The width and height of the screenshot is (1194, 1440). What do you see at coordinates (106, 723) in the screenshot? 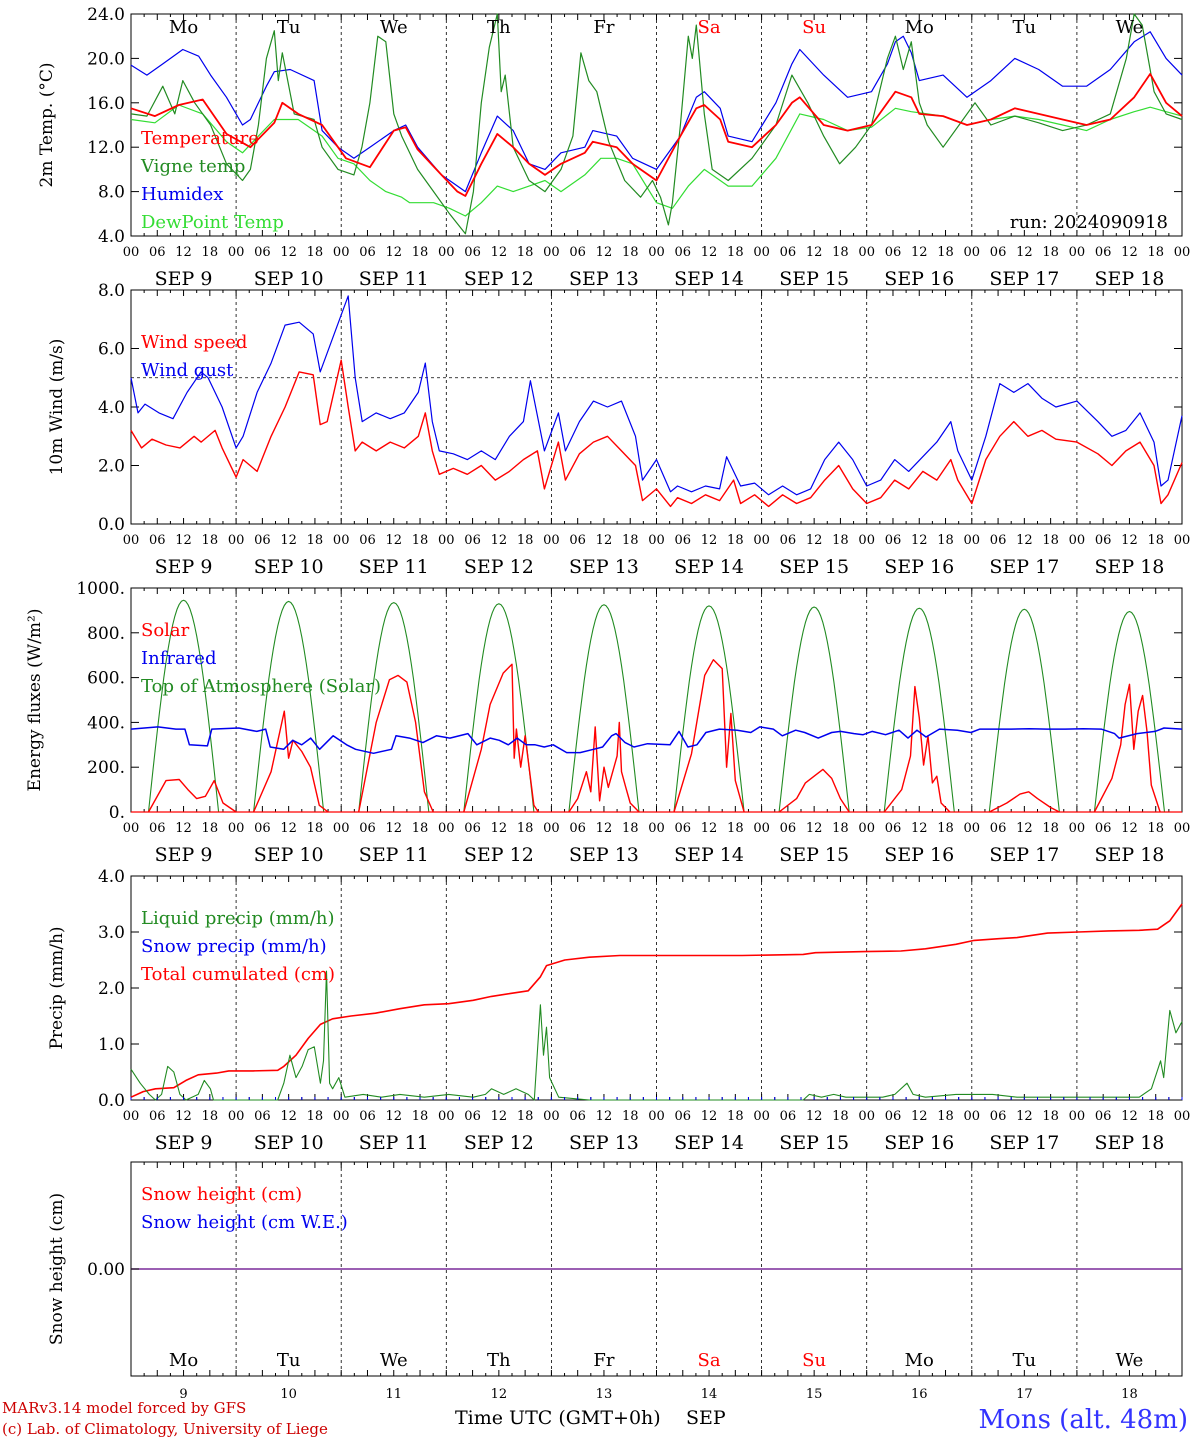
I see `y-tick-label: 400.` at bounding box center [106, 723].